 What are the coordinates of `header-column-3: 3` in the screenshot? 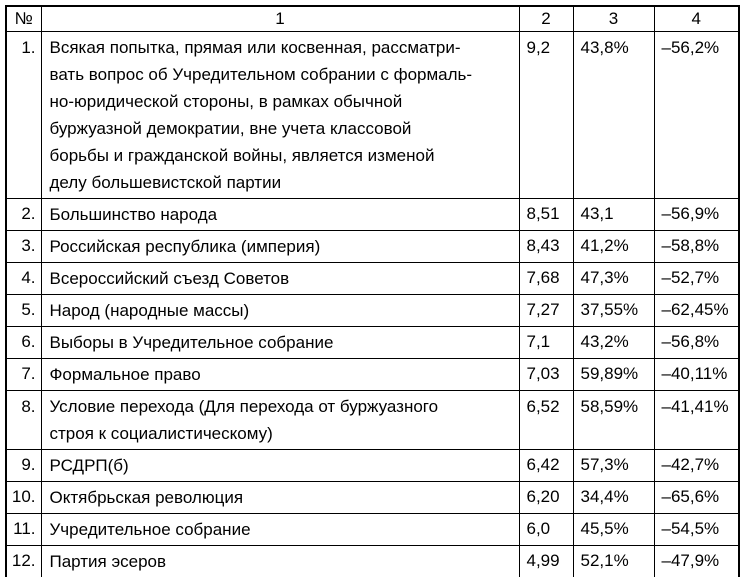 It's located at (613, 18).